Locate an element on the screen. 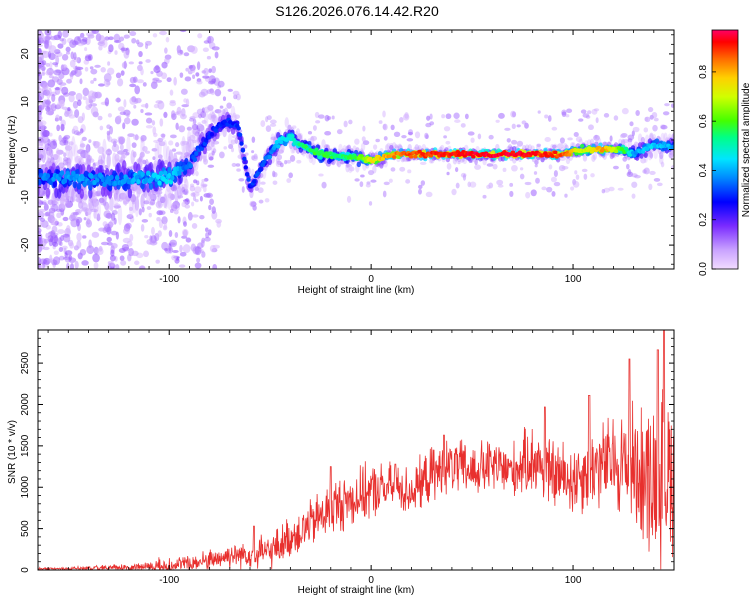 This screenshot has width=750, height=600. y-tick-label: 20 is located at coordinates (25, 54).